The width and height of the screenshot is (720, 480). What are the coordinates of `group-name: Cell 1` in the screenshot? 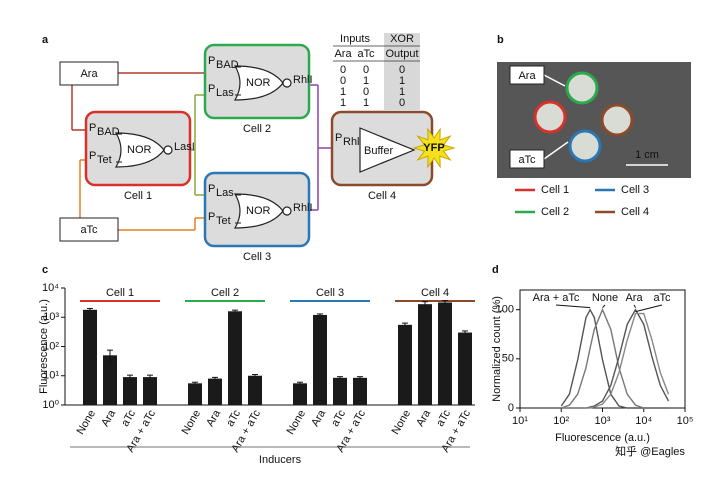 It's located at (120, 293).